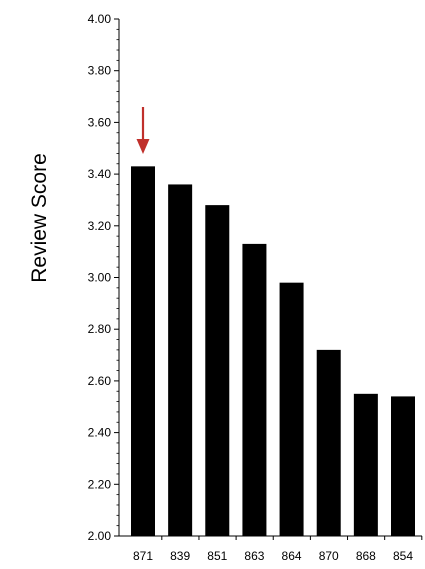 This screenshot has height=569, width=425. I want to click on x-axis-labels: 871 839 851 863 864 870 868 854, so click(278, 549).